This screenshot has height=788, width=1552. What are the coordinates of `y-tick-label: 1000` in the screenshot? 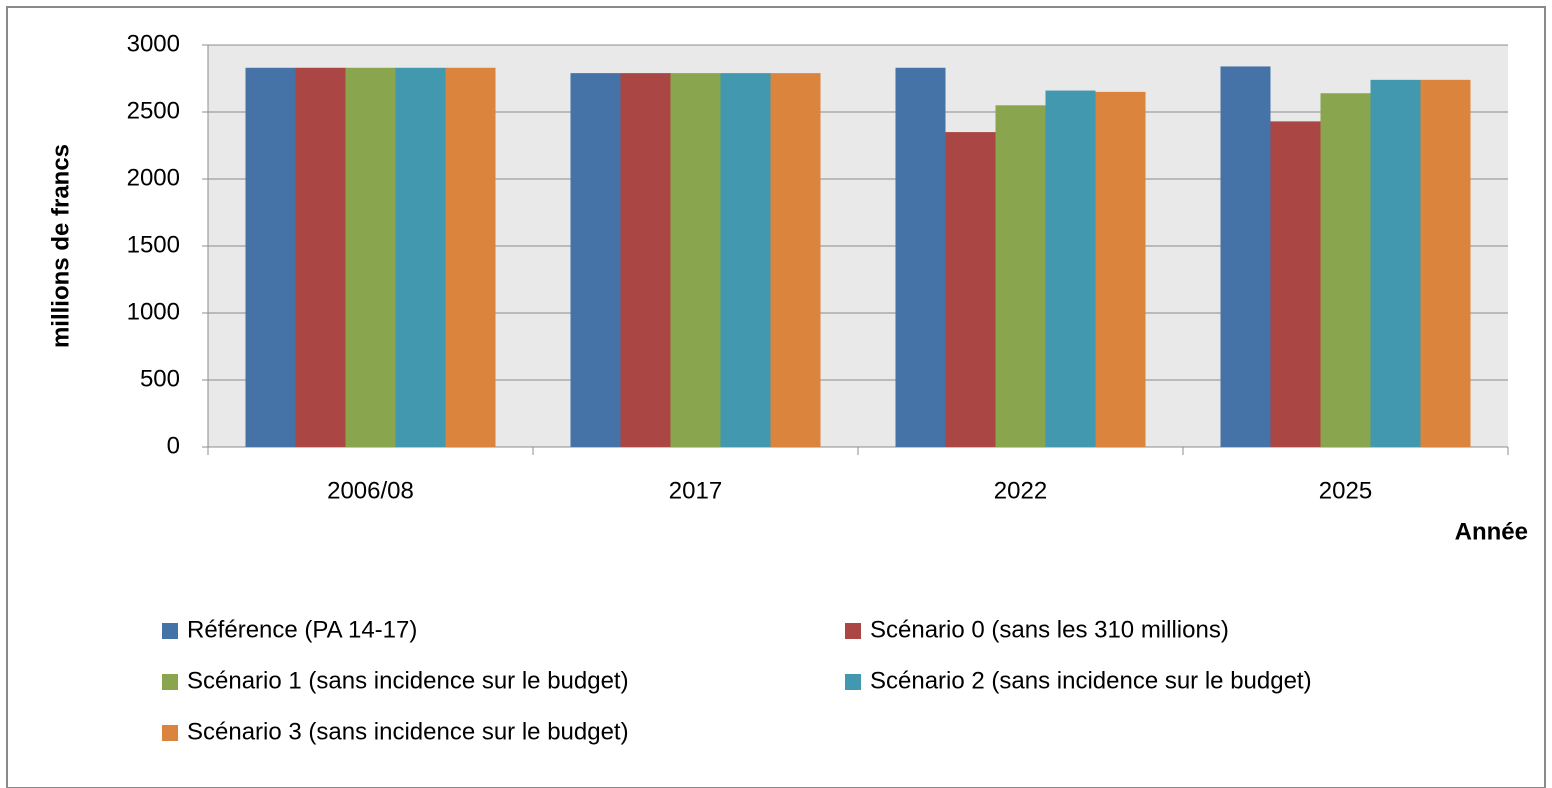 It's located at (153, 311).